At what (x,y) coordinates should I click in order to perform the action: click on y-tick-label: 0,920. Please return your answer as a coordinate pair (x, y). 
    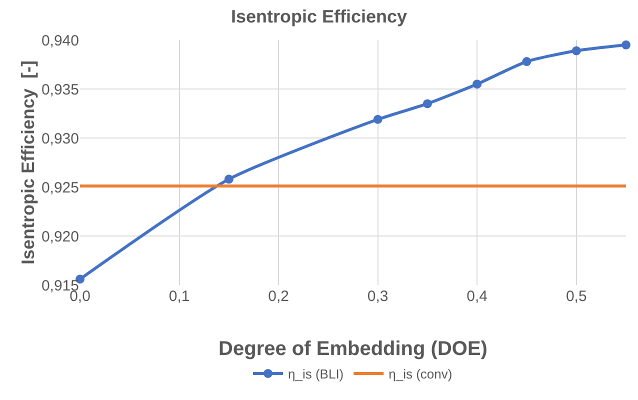
    Looking at the image, I should click on (60, 237).